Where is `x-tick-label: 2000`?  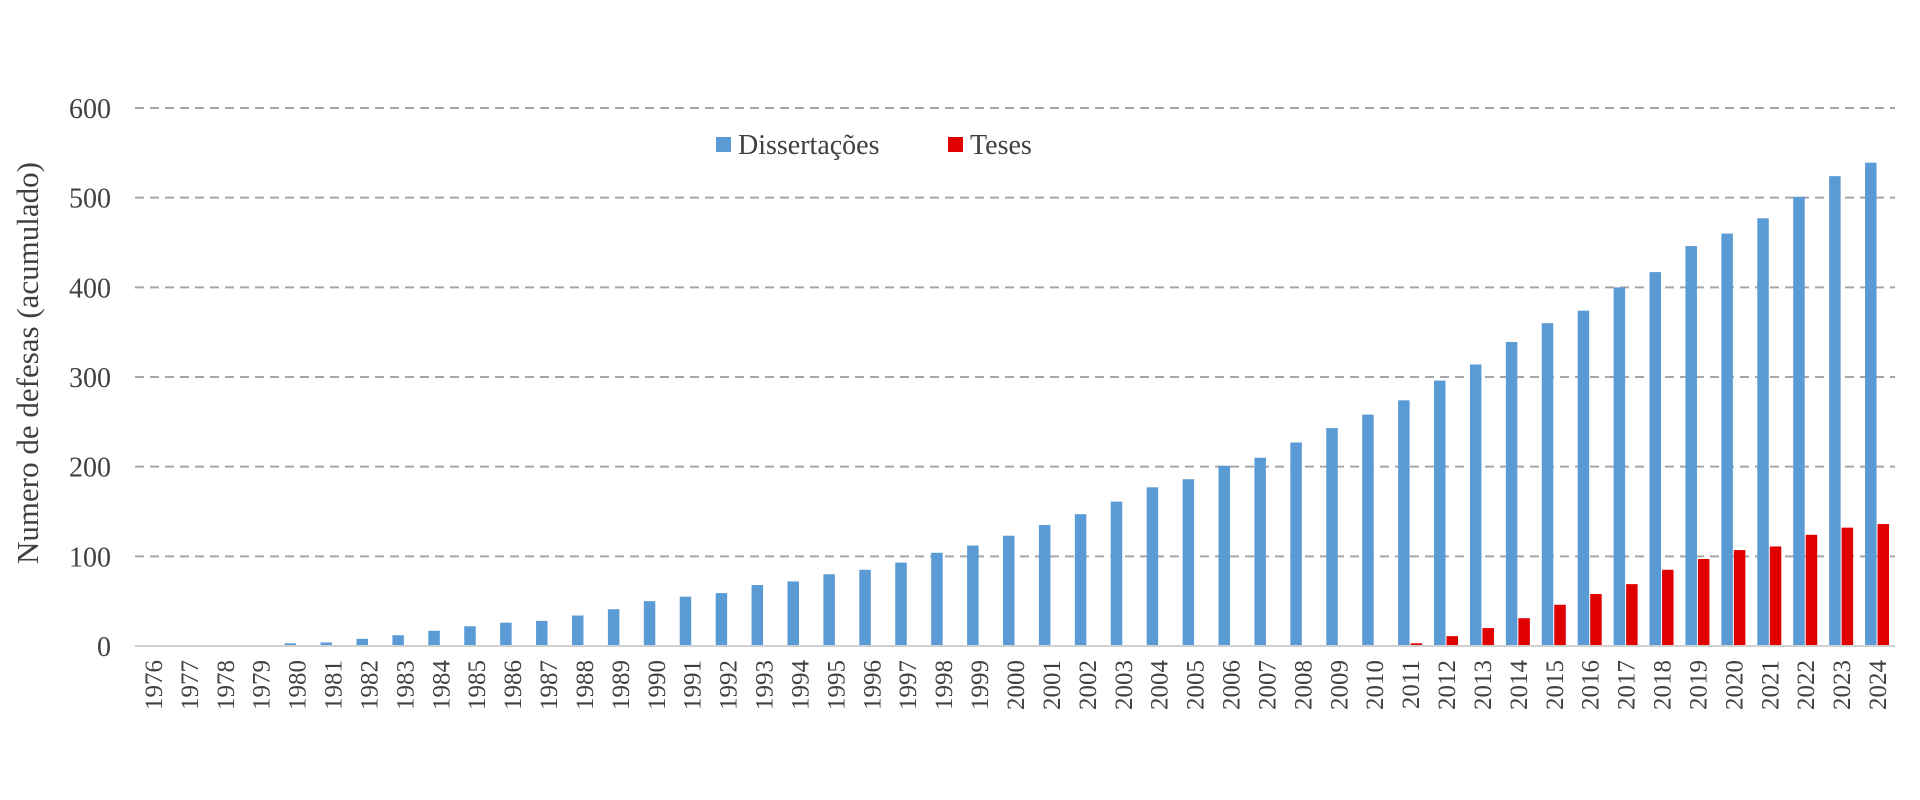 x-tick-label: 2000 is located at coordinates (1016, 685).